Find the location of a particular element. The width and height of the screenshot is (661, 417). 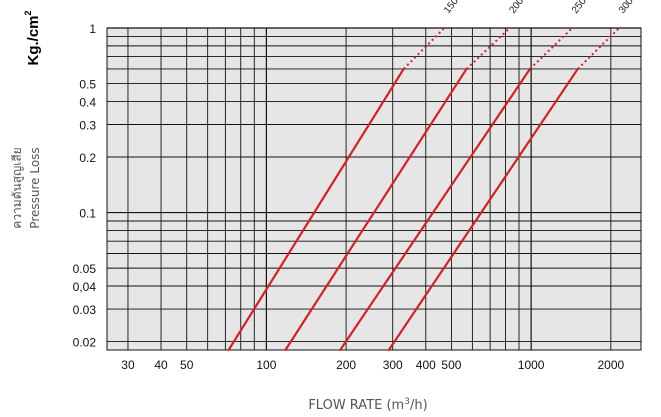

y-tick-label: 0.03 is located at coordinates (85, 310).